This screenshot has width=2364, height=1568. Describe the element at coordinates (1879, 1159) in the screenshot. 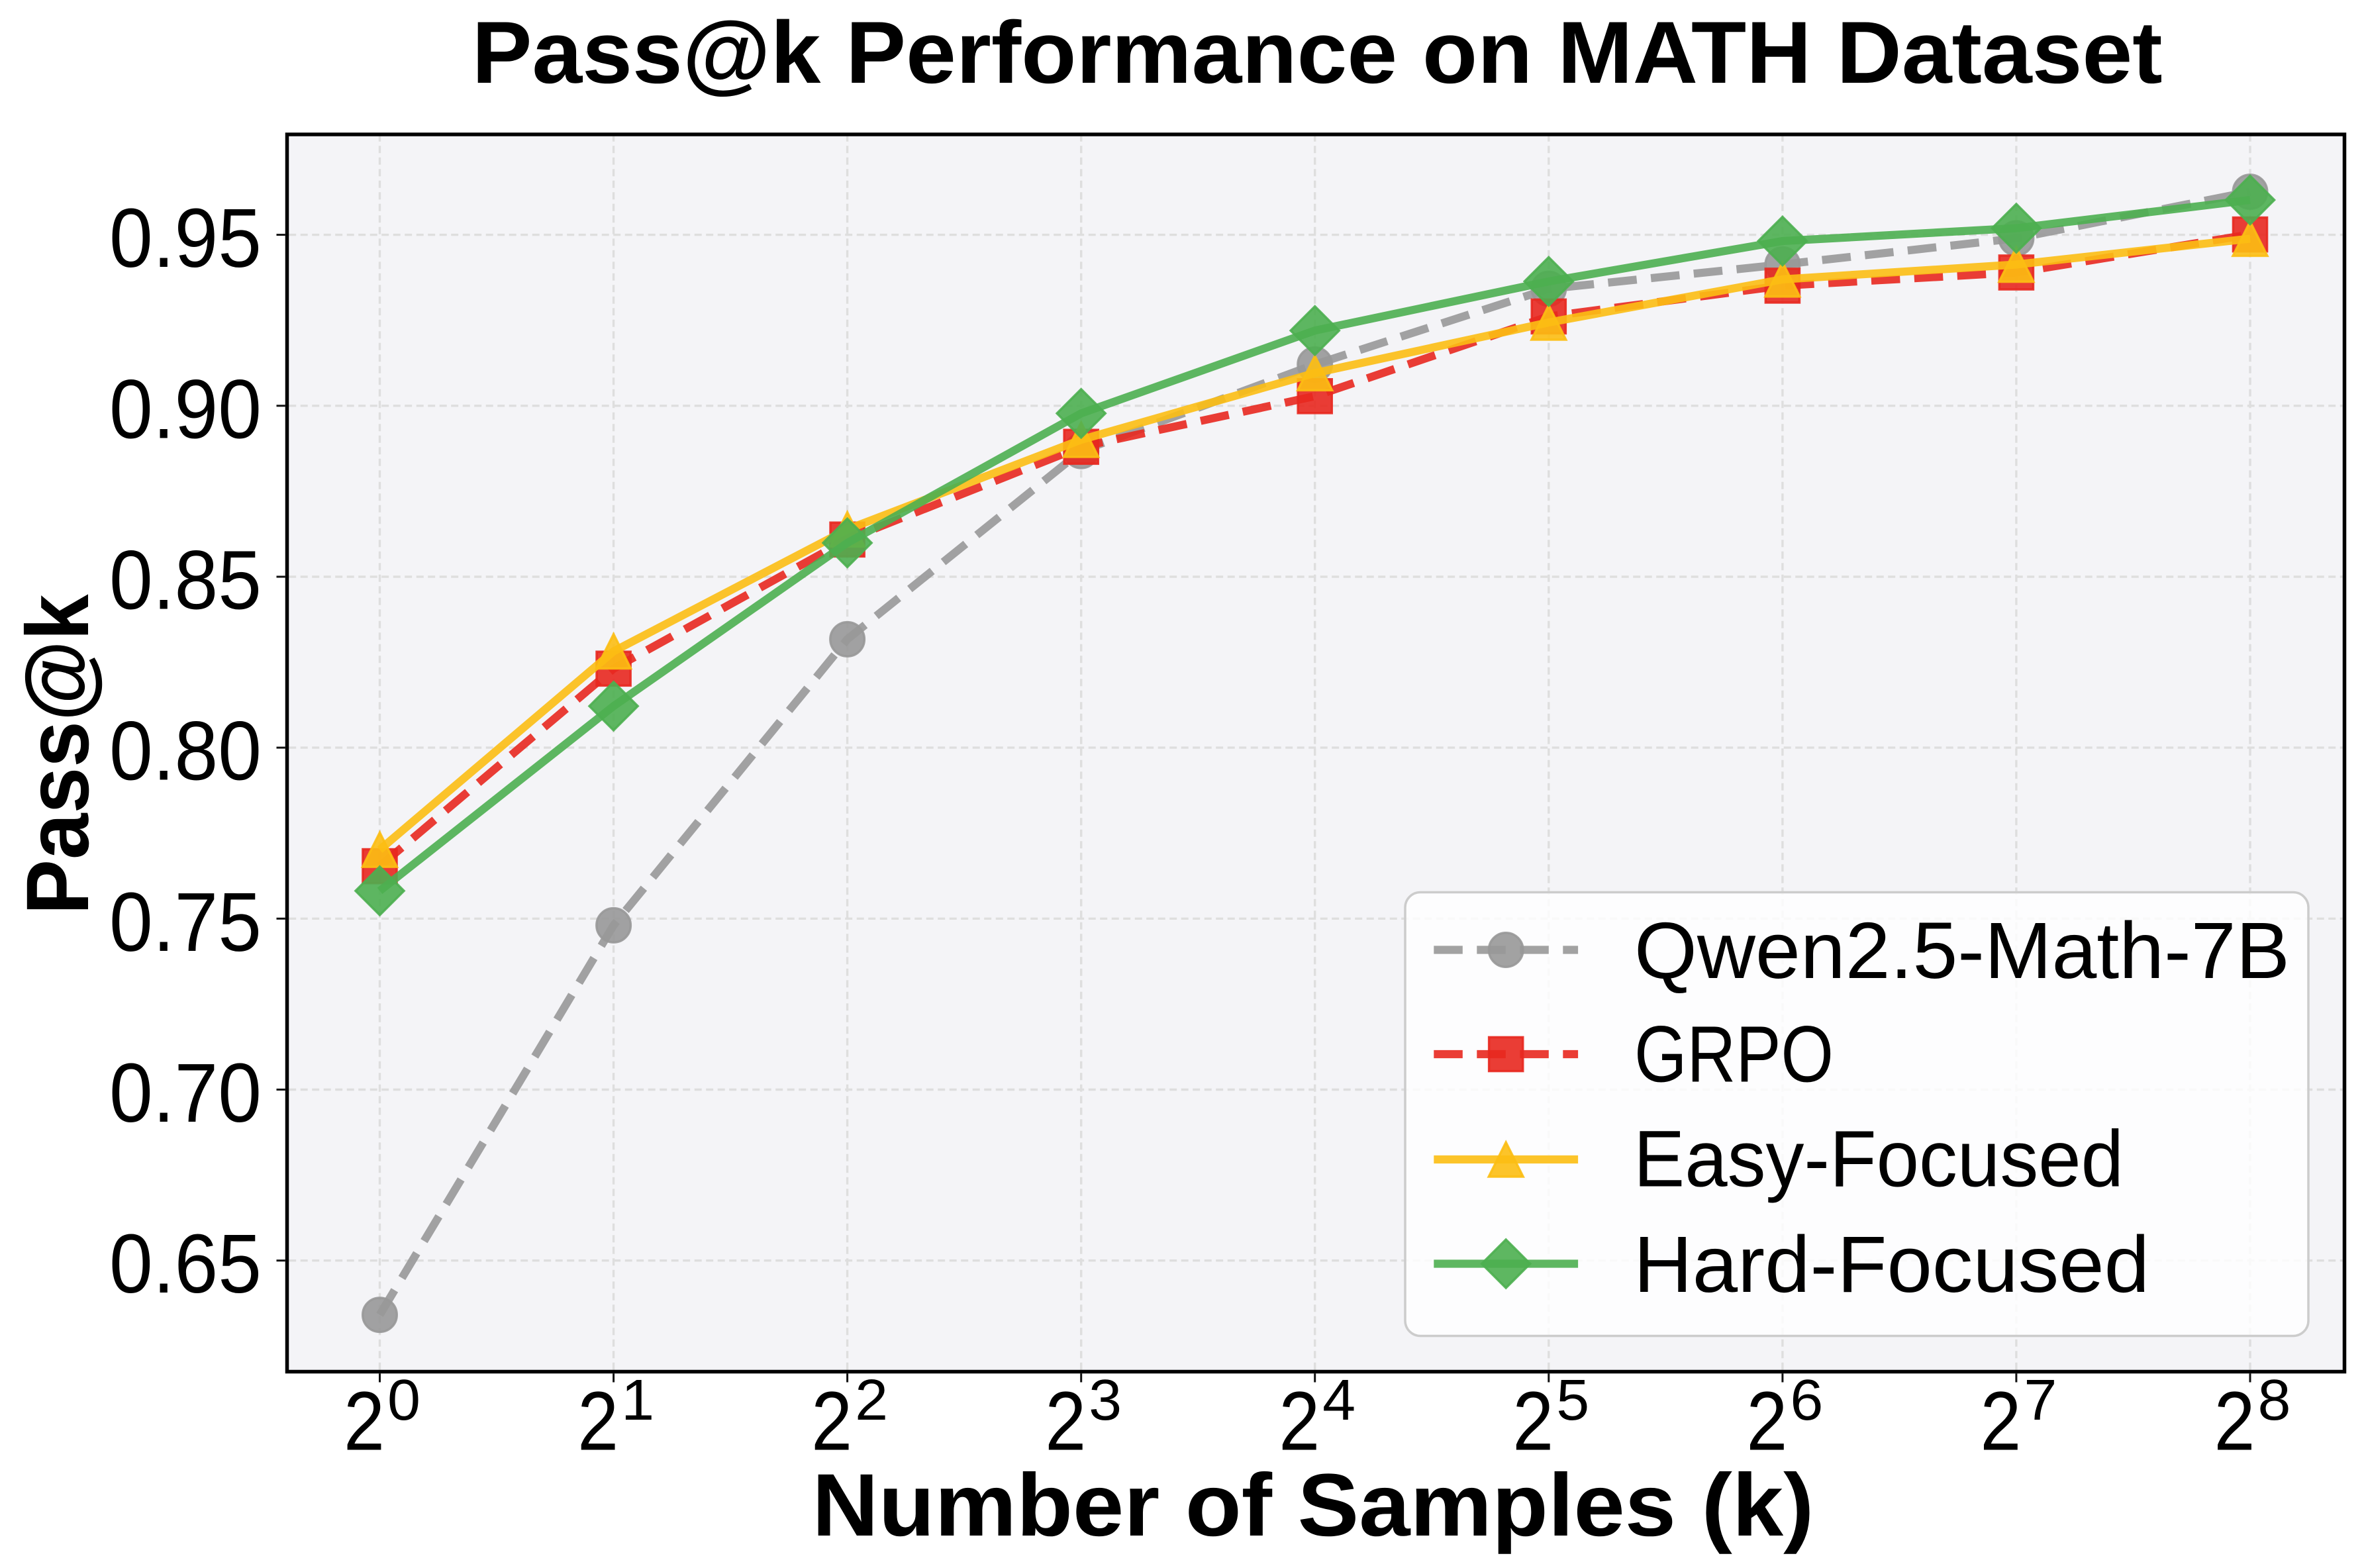

I see `svg-text: Easy-Focused` at that location.